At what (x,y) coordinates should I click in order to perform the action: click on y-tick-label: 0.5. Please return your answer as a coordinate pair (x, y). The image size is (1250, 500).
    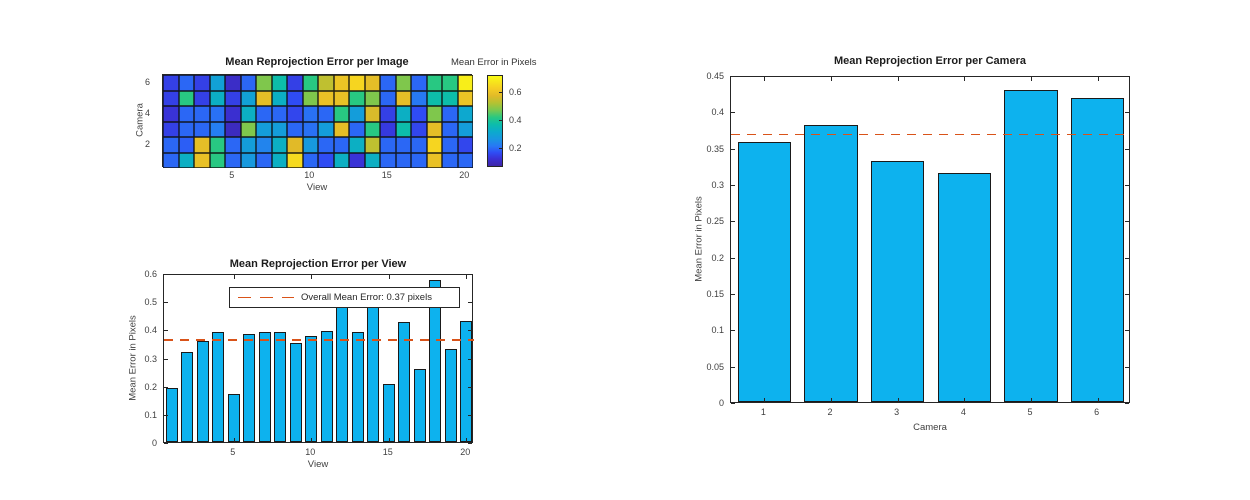
    Looking at the image, I should click on (150, 302).